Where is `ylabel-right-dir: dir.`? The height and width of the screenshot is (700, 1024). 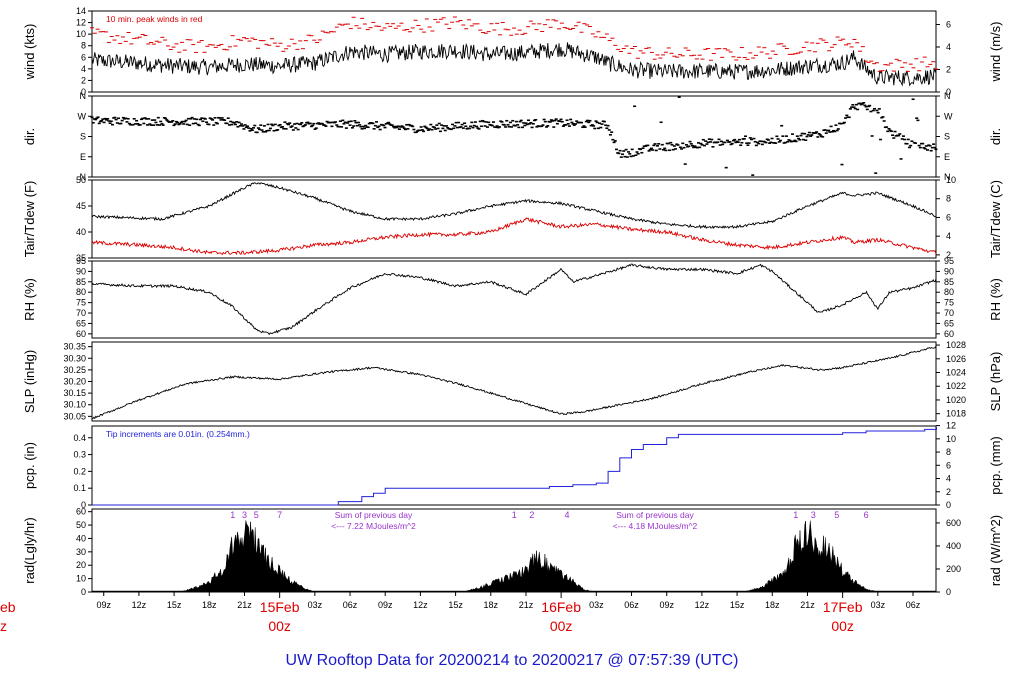
ylabel-right-dir: dir. is located at coordinates (995, 136).